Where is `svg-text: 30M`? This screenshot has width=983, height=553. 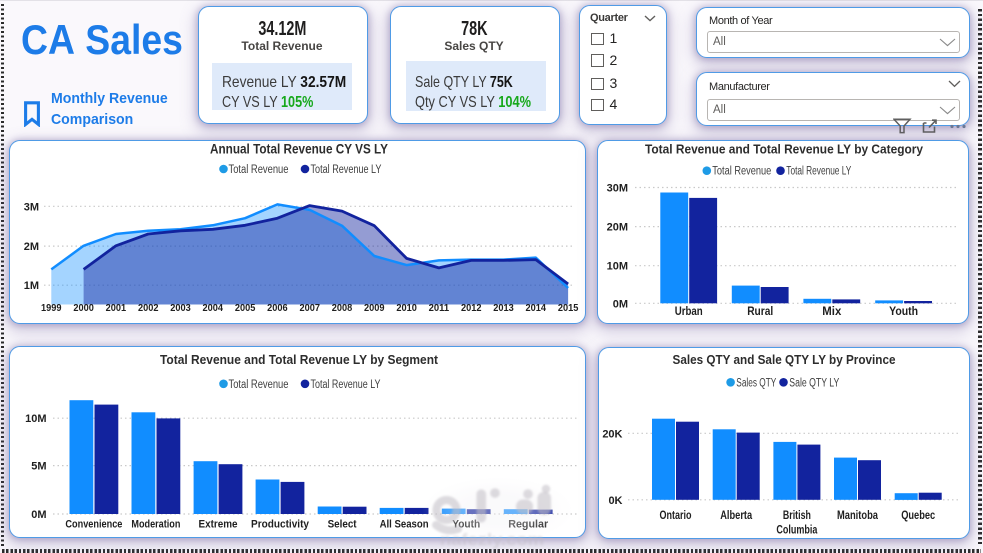 svg-text: 30M is located at coordinates (617, 189).